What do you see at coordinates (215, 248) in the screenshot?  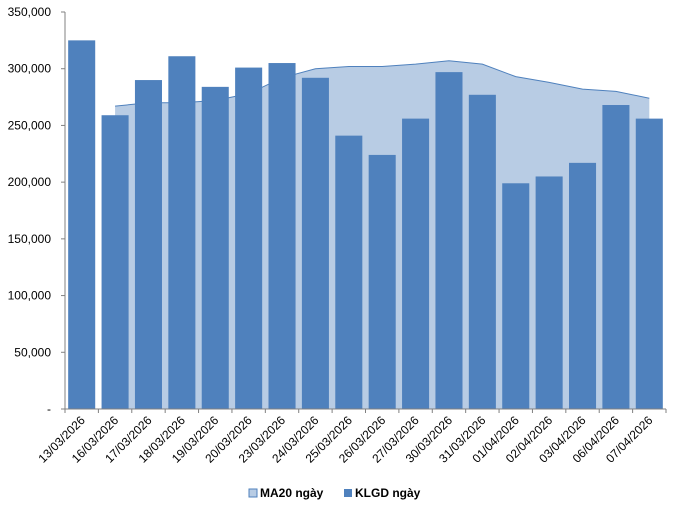 I see `bar-19/03/2026` at bounding box center [215, 248].